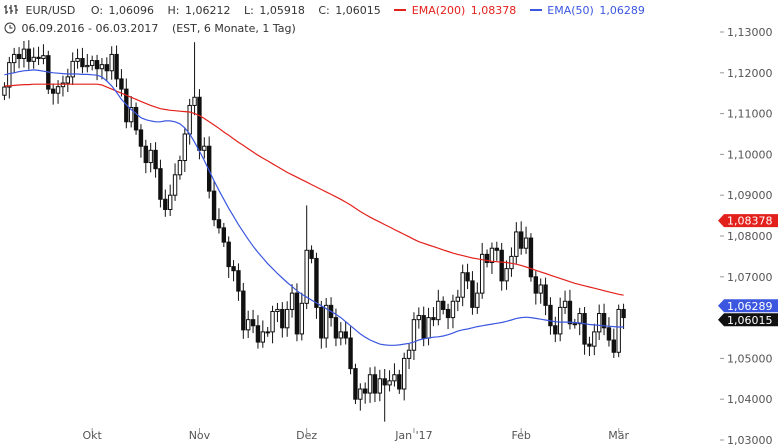 The height and width of the screenshot is (448, 780). What do you see at coordinates (90, 28) in the screenshot?
I see `date-range: 06.09.2016 - 06.03.2017` at bounding box center [90, 28].